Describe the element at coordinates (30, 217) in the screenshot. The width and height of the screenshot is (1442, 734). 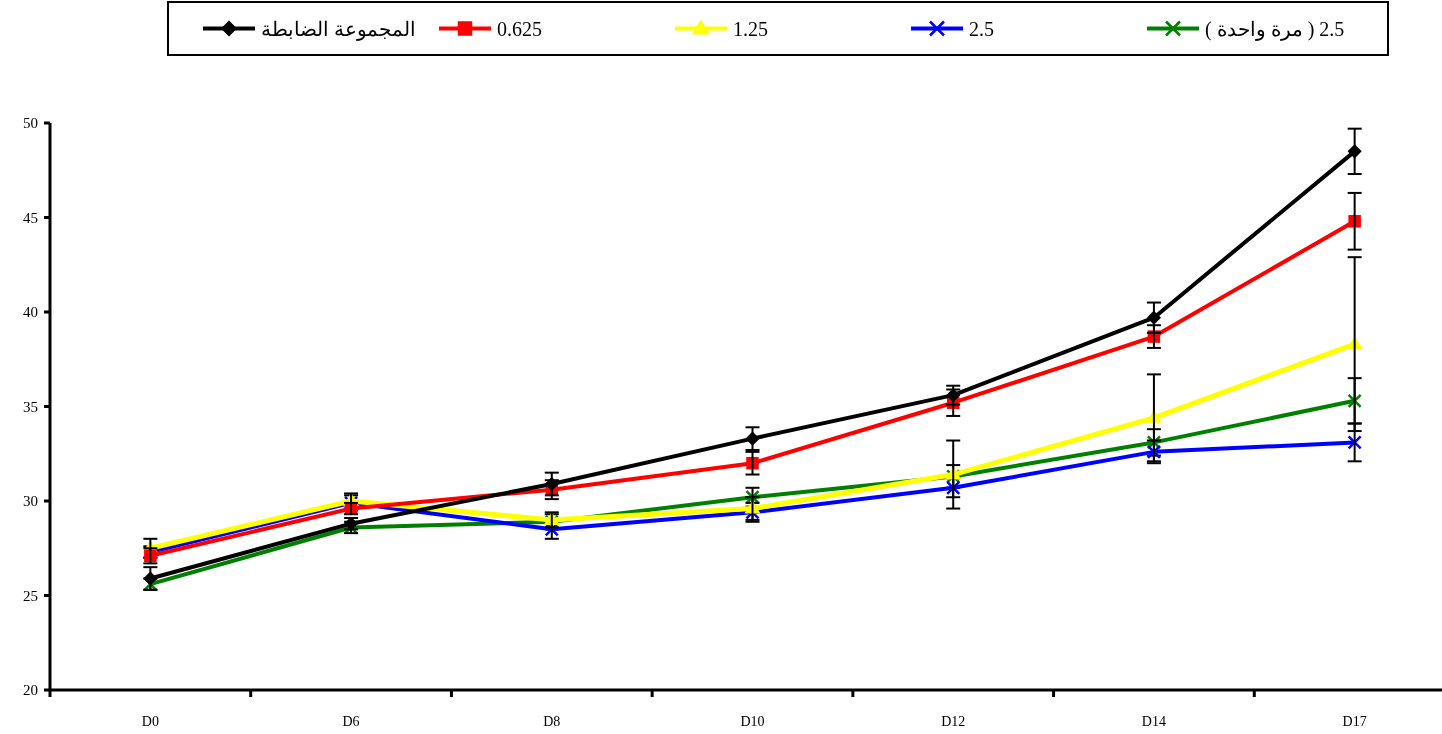
I see `y-tick-label: 45` at that location.